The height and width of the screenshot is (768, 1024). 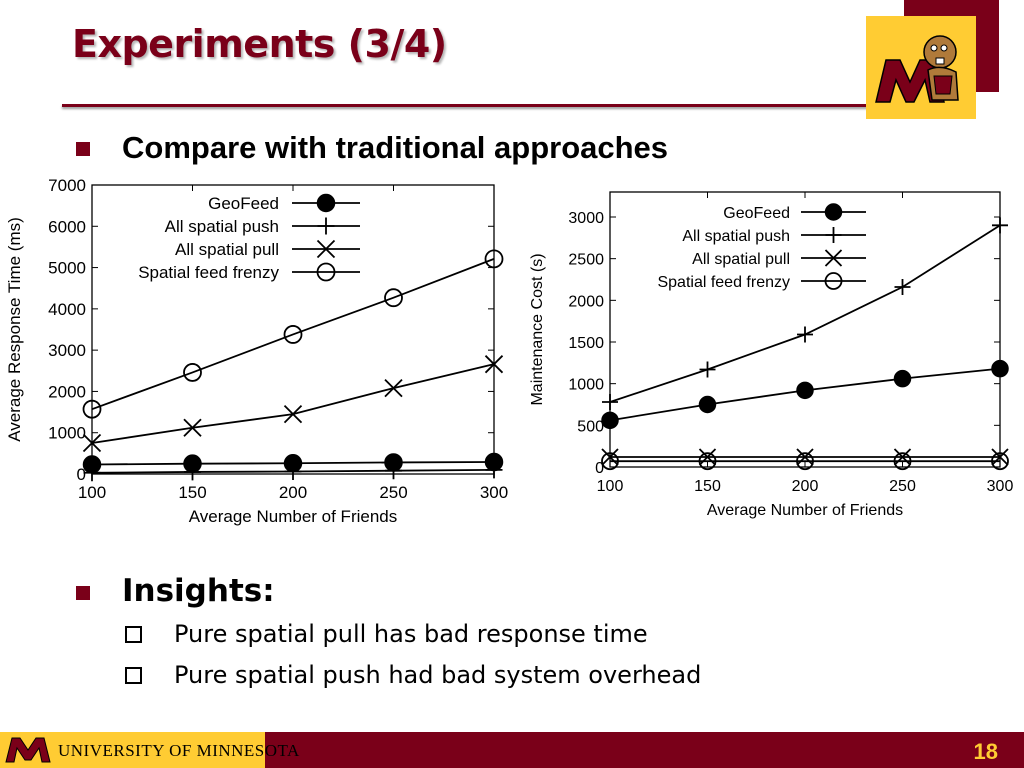 What do you see at coordinates (586, 343) in the screenshot?
I see `y-tick-label: 1500` at bounding box center [586, 343].